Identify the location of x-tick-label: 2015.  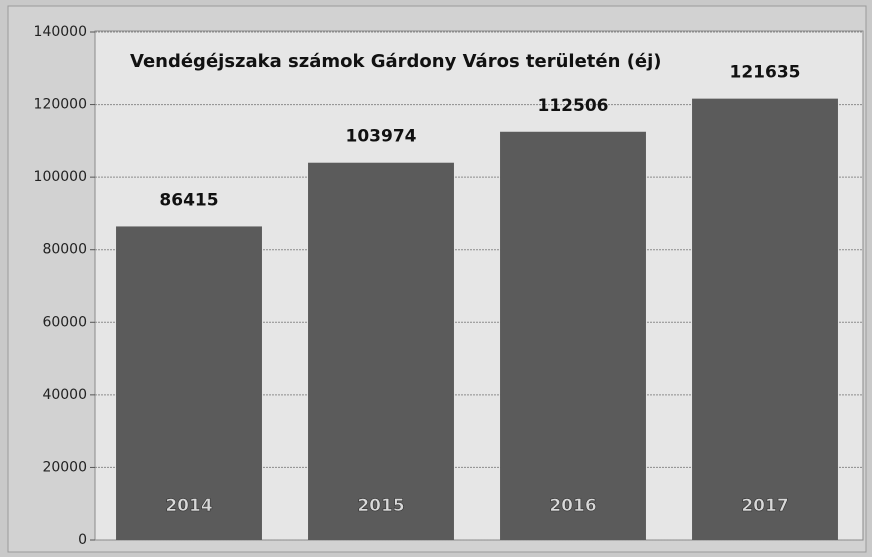
(380, 506).